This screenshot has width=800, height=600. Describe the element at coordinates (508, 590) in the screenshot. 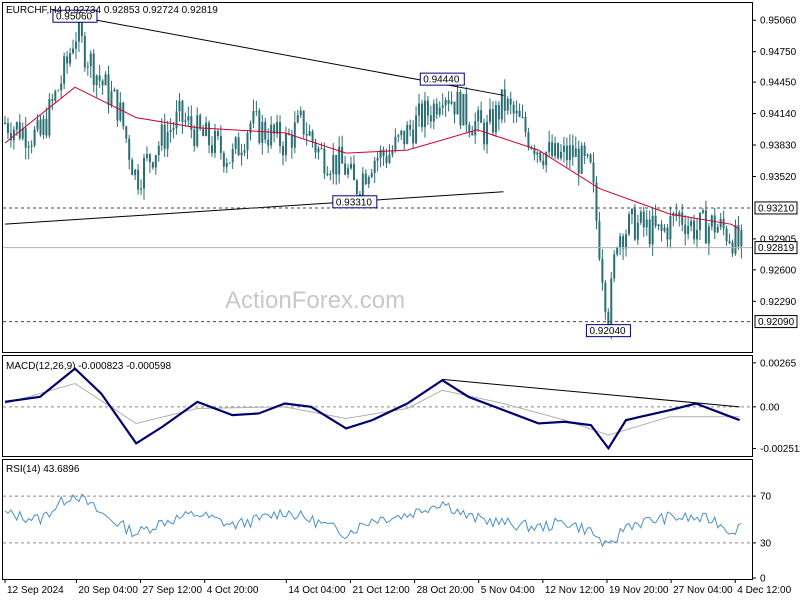

I see `xtick-label: 5 Nov 04:00` at that location.